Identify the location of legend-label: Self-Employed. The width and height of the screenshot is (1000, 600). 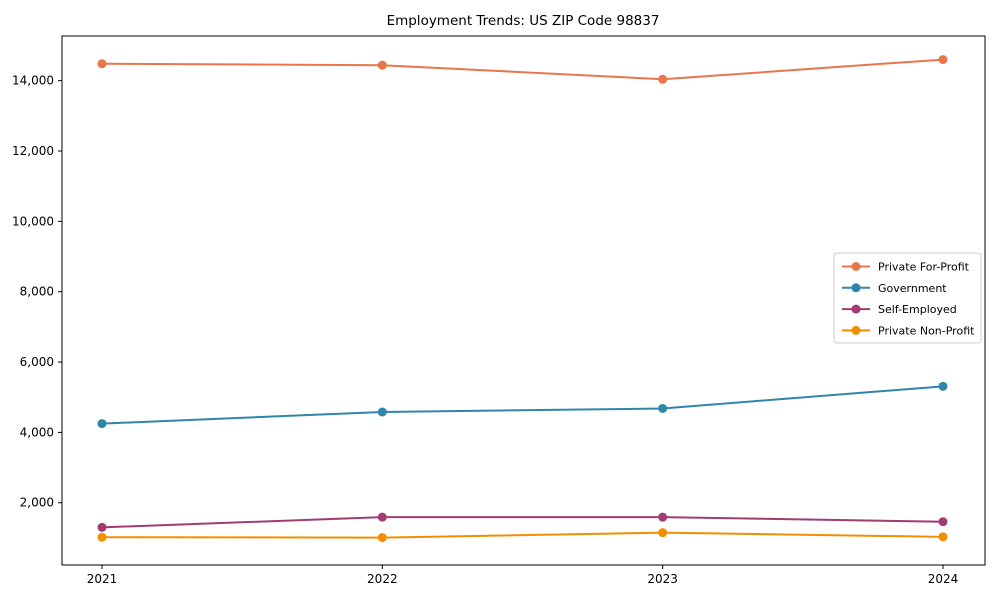
(917, 309).